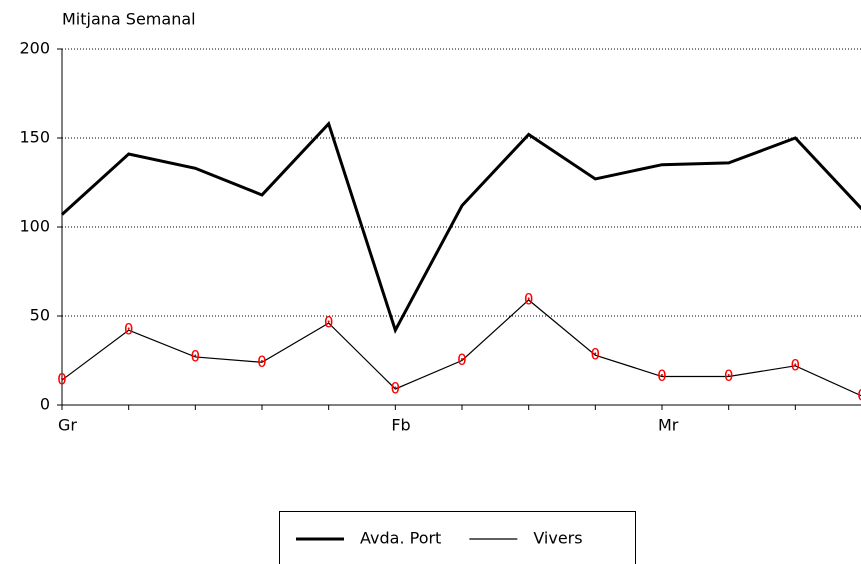 The height and width of the screenshot is (564, 861). Describe the element at coordinates (34, 48) in the screenshot. I see `y-tick-label: 200` at that location.